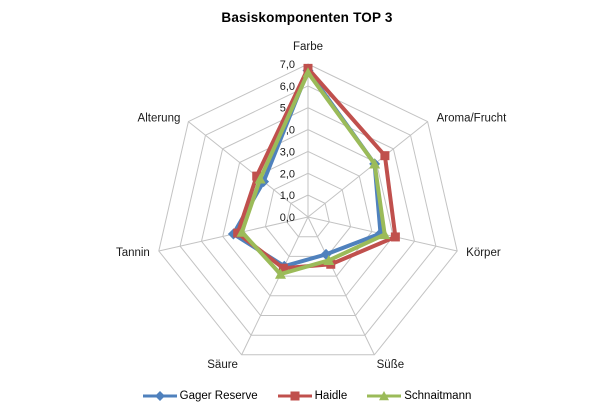 Image resolution: width=614 pixels, height=412 pixels. Describe the element at coordinates (472, 119) in the screenshot. I see `category-label: Aroma/Frucht` at that location.